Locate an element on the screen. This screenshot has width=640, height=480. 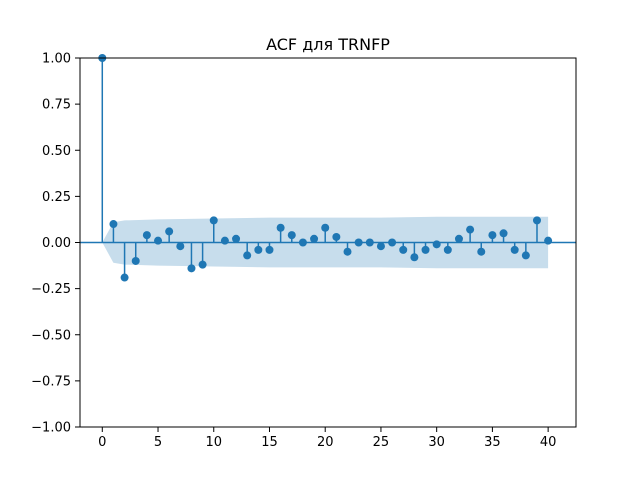
x-tick-label-5: 5 is located at coordinates (158, 442).